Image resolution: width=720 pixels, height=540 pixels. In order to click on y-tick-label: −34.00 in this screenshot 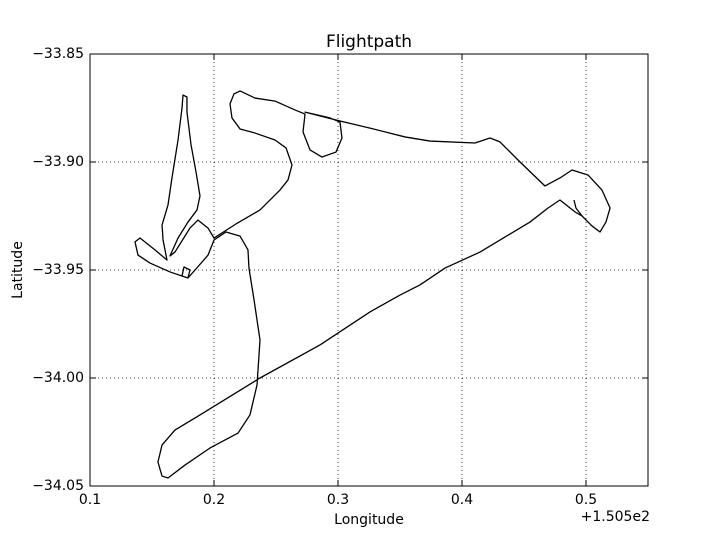, I will do `click(58, 378)`.